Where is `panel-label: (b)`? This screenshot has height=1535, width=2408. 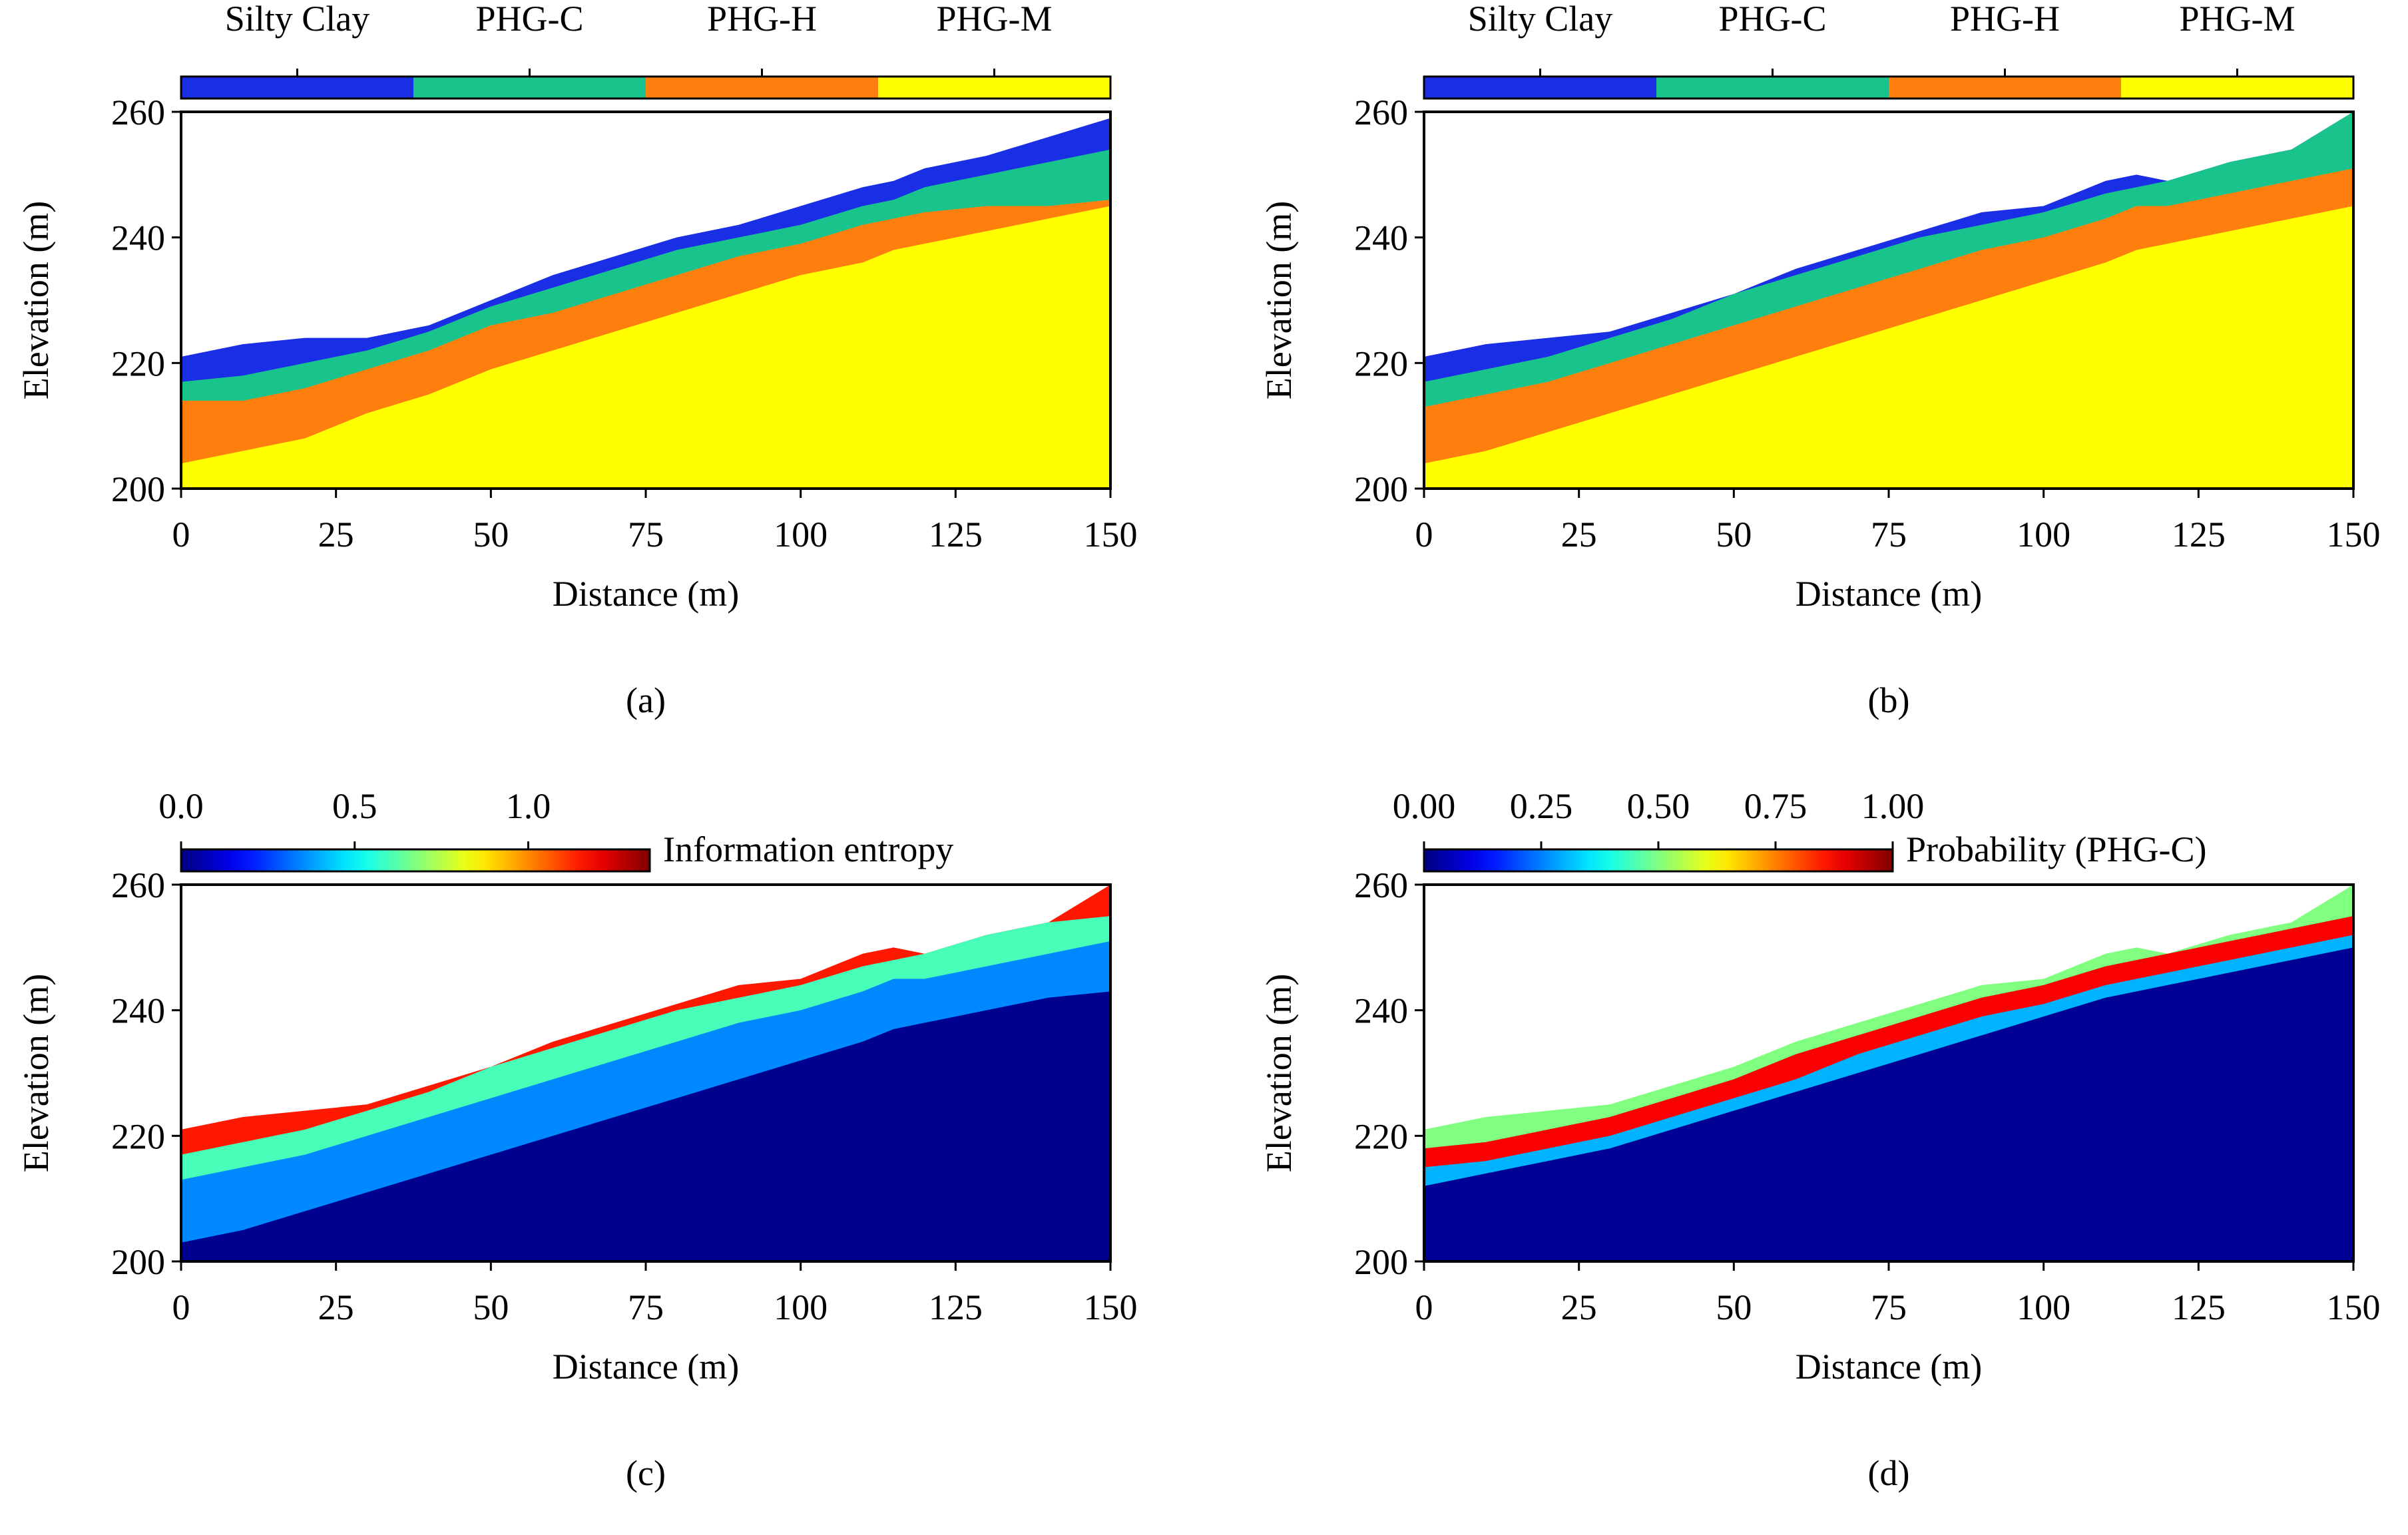 panel-label: (b) is located at coordinates (1889, 700).